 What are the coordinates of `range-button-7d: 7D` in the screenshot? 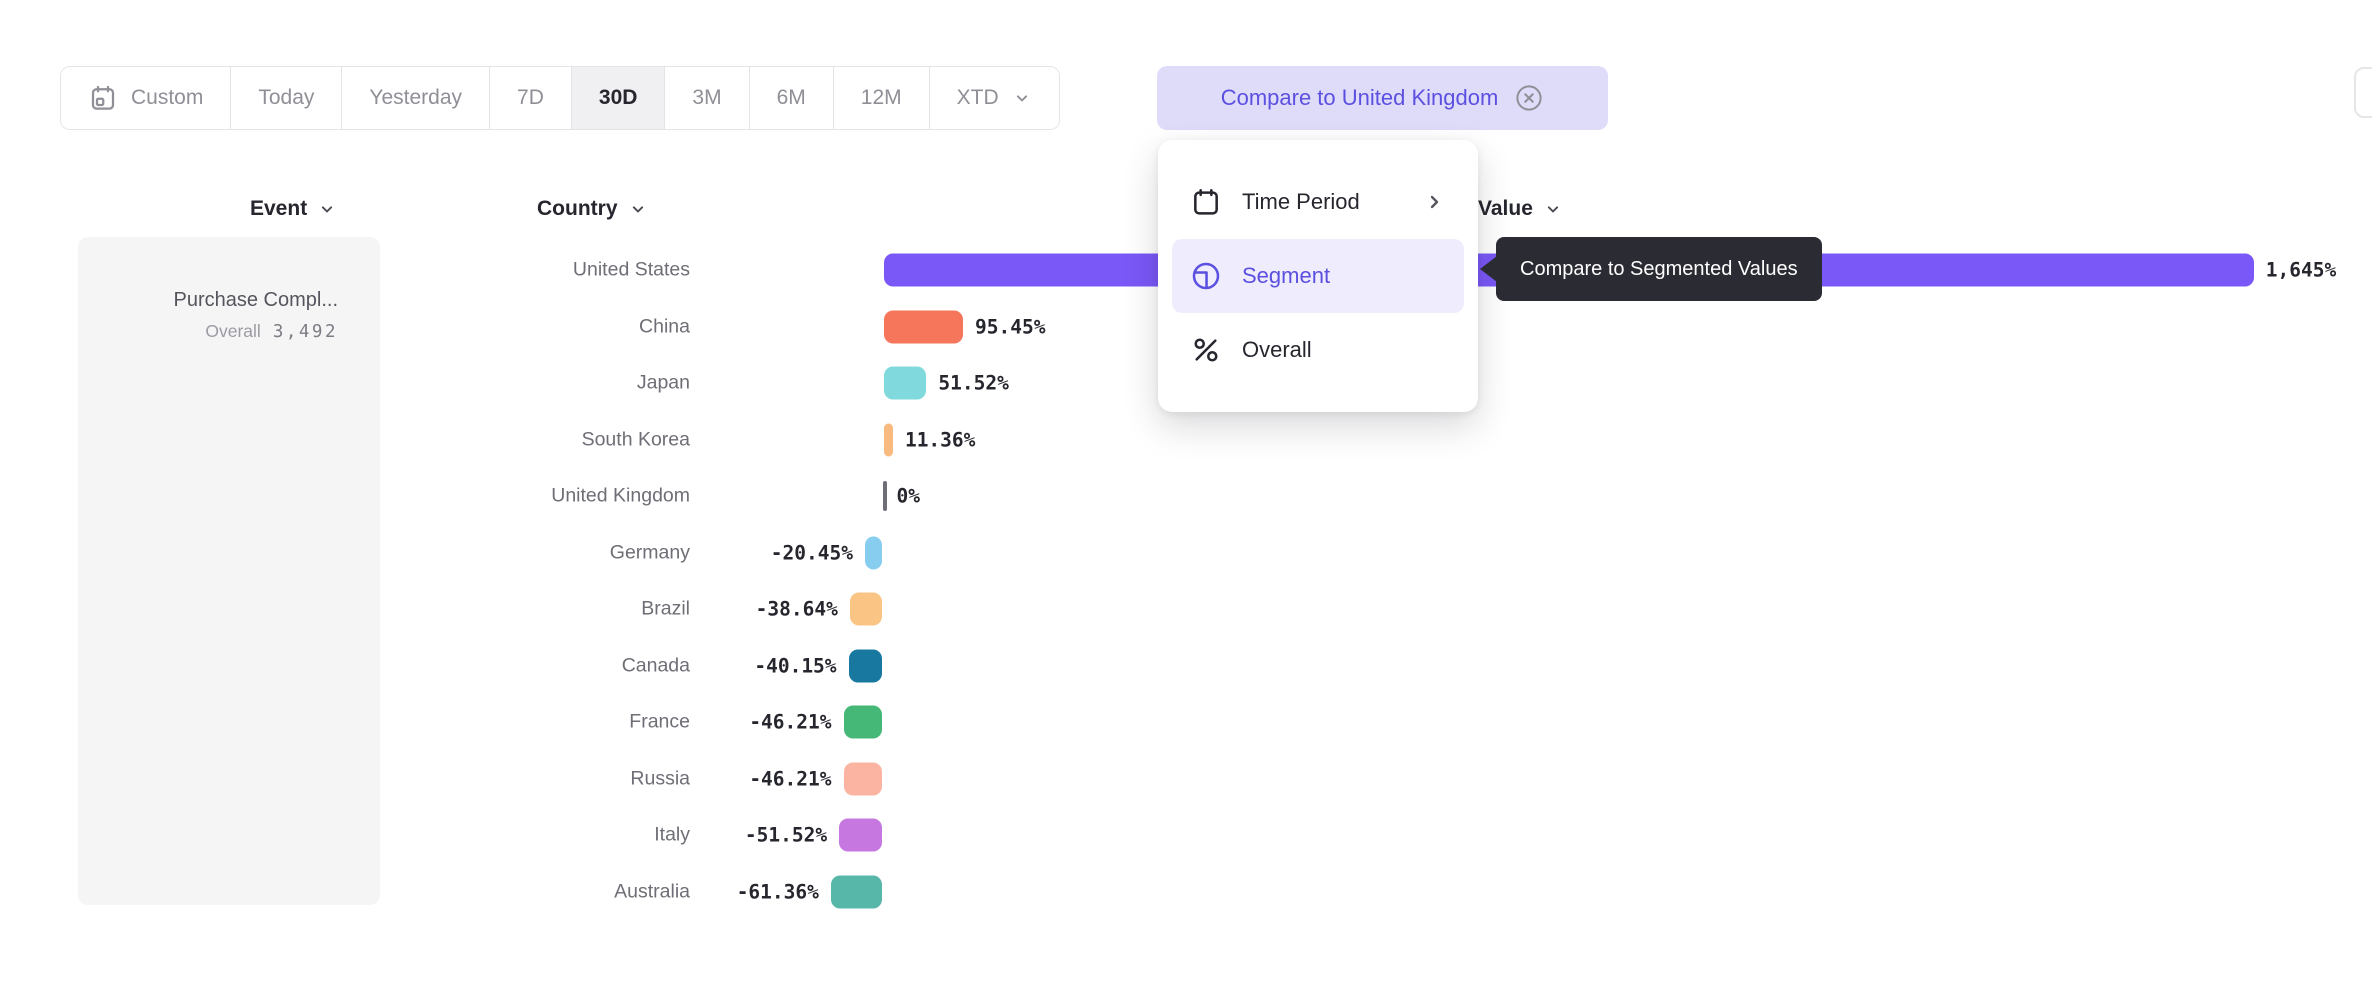 It's located at (531, 98).